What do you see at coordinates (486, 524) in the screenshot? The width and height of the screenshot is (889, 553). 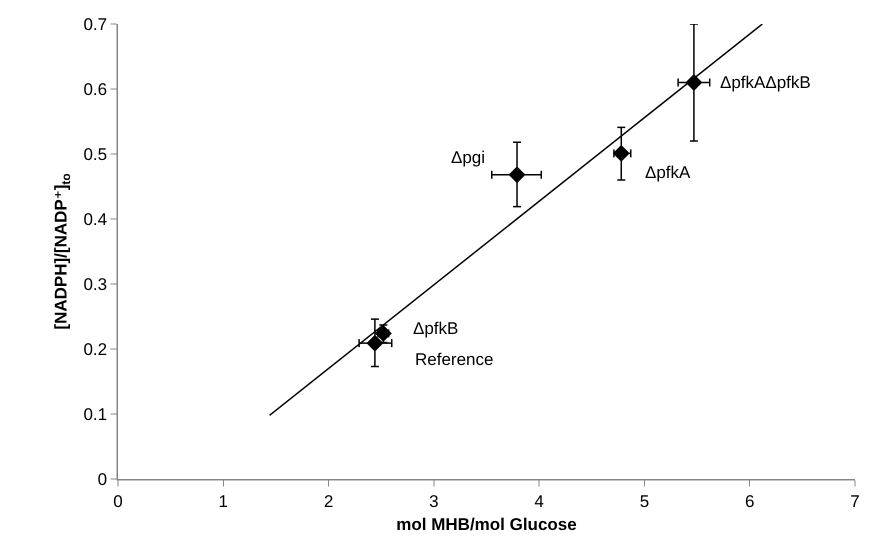 I see `x-axis-title: mol MHB/mol Glucose` at bounding box center [486, 524].